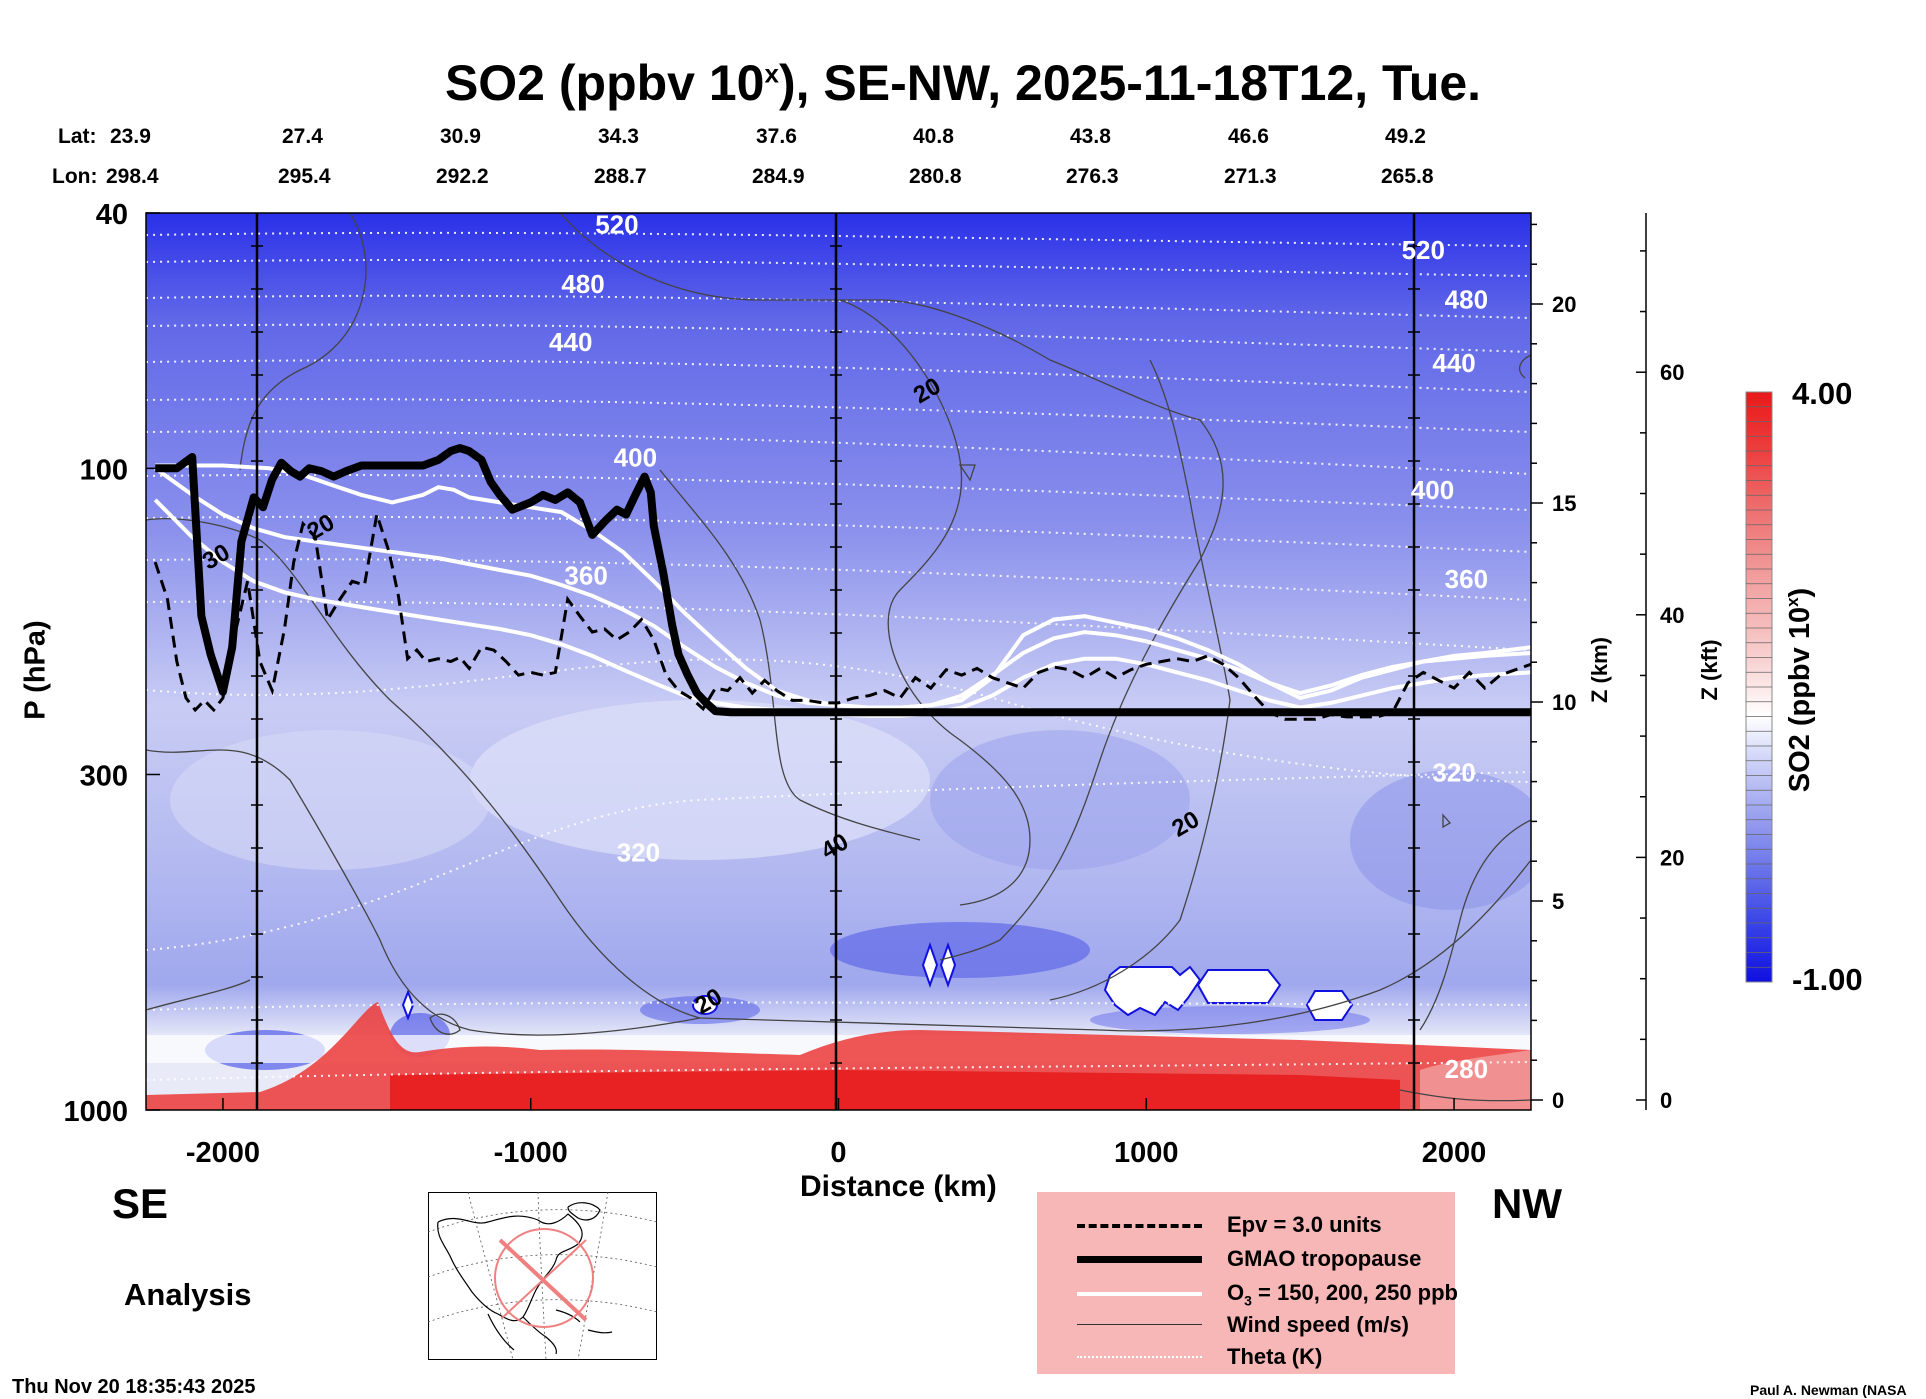 This screenshot has height=1399, width=1926. I want to click on analysis-label: Analysis, so click(188, 1294).